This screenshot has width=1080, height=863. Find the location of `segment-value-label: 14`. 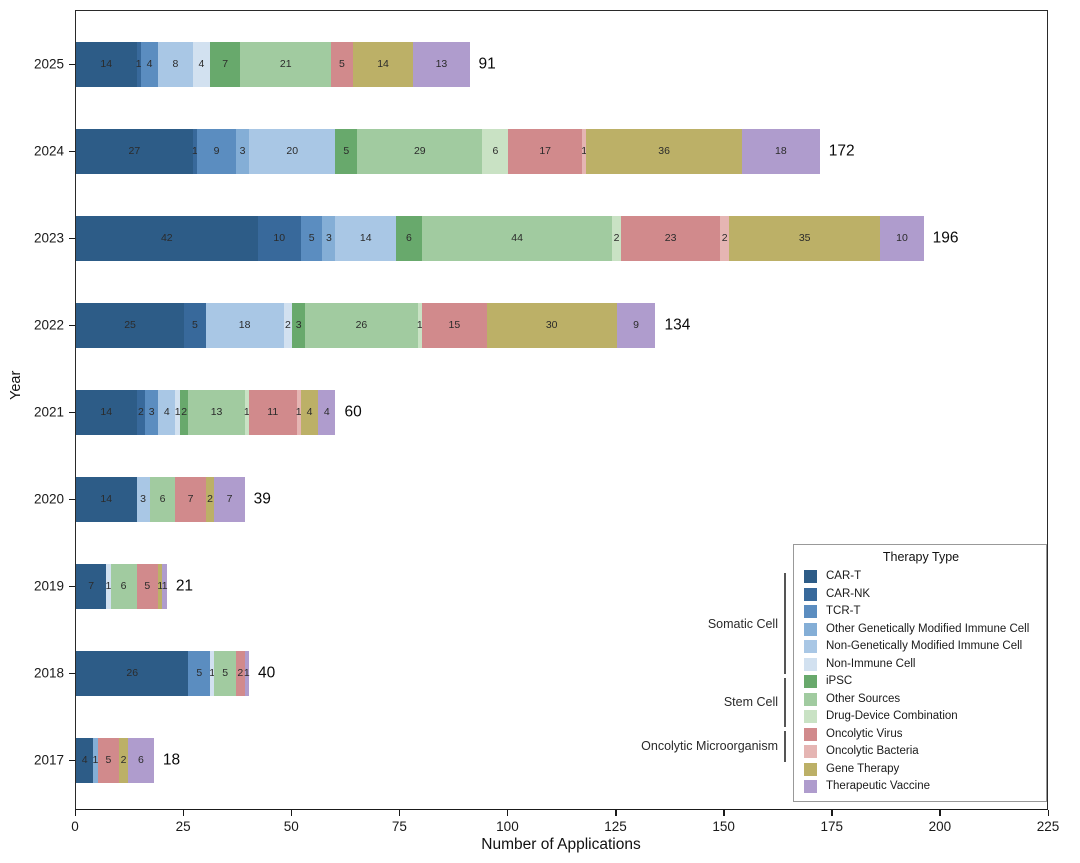

segment-value-label: 14 is located at coordinates (106, 63).